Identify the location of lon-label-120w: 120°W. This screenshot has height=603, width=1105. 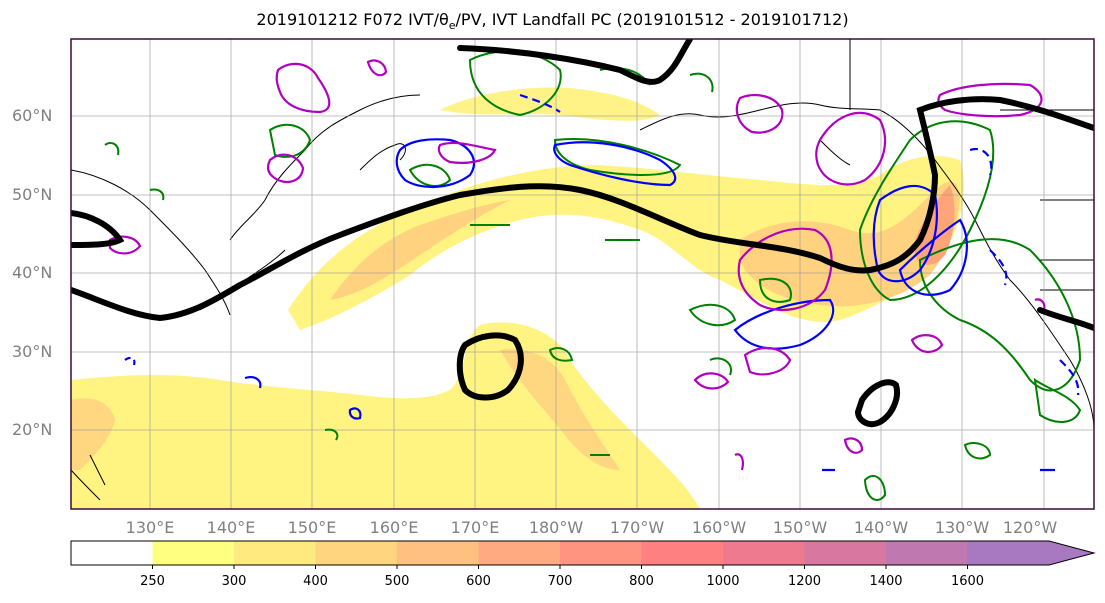
(1030, 527).